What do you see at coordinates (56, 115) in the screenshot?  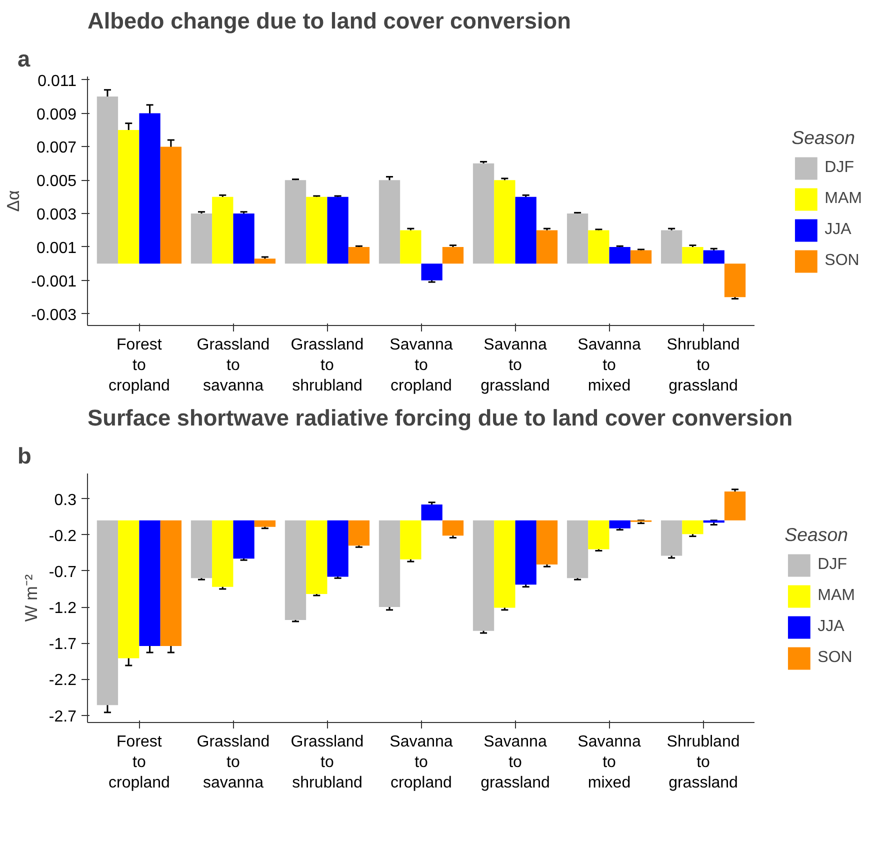 I see `y-tick-label: 0.009` at bounding box center [56, 115].